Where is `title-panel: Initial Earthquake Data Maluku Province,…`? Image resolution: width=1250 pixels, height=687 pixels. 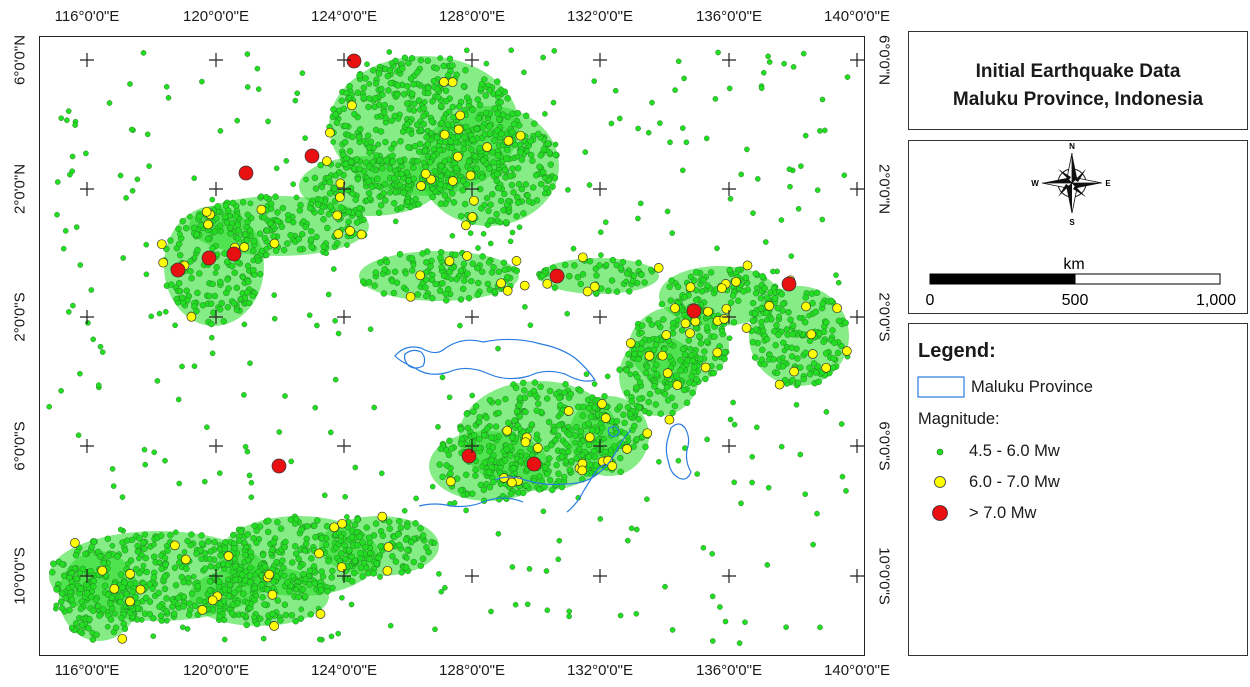
title-panel: Initial Earthquake Data Maluku Province,… is located at coordinates (1078, 80).